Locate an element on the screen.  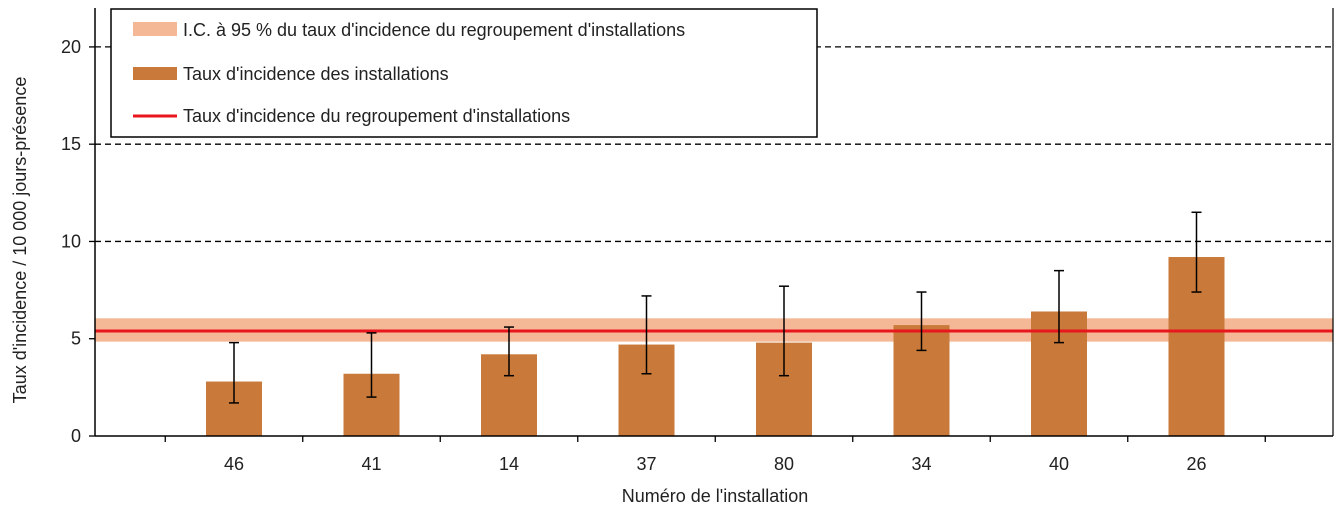
legend-ci-swatch is located at coordinates (155, 29).